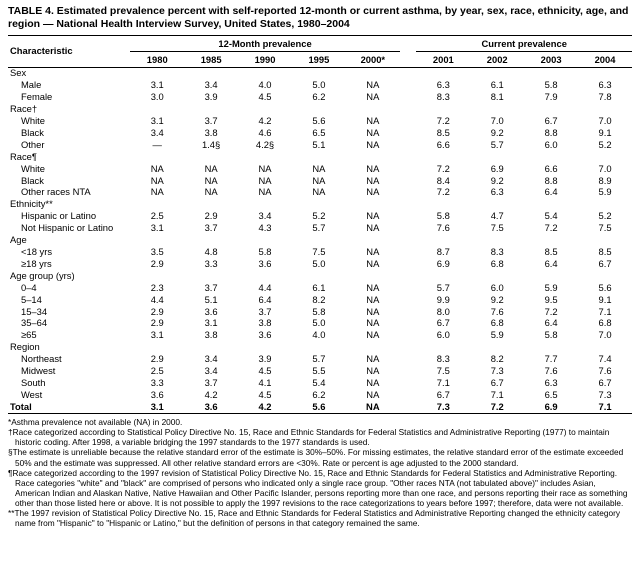  Describe the element at coordinates (320, 347) in the screenshot. I see `group-row: Region` at that location.